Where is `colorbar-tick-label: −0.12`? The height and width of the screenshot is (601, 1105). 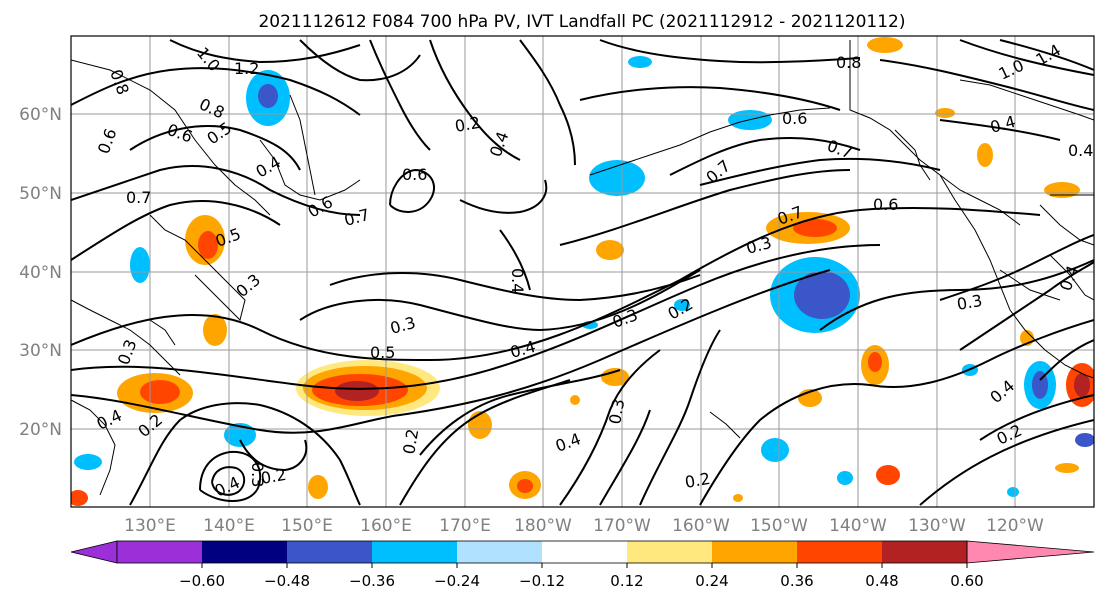 colorbar-tick-label: −0.12 is located at coordinates (542, 581).